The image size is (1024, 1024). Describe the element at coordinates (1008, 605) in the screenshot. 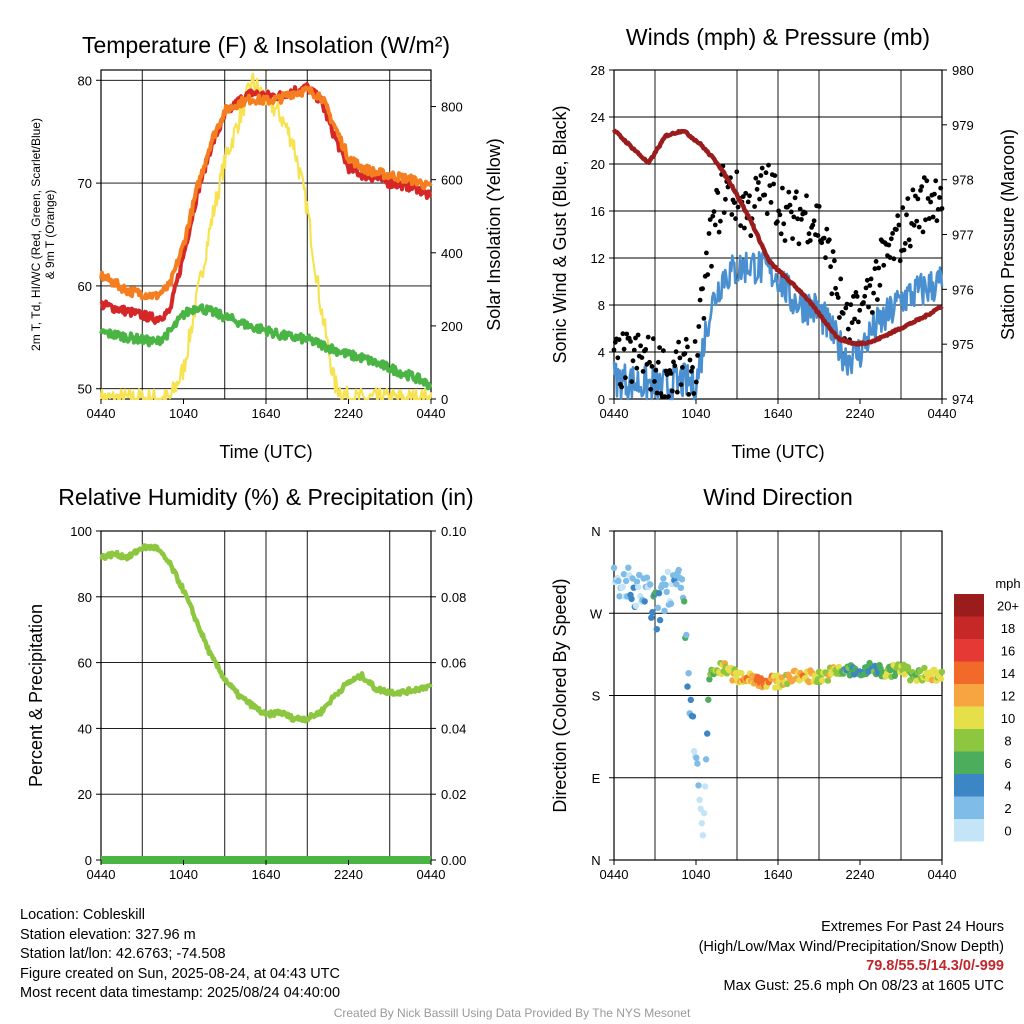

I see `legend-label-0: 20+` at that location.